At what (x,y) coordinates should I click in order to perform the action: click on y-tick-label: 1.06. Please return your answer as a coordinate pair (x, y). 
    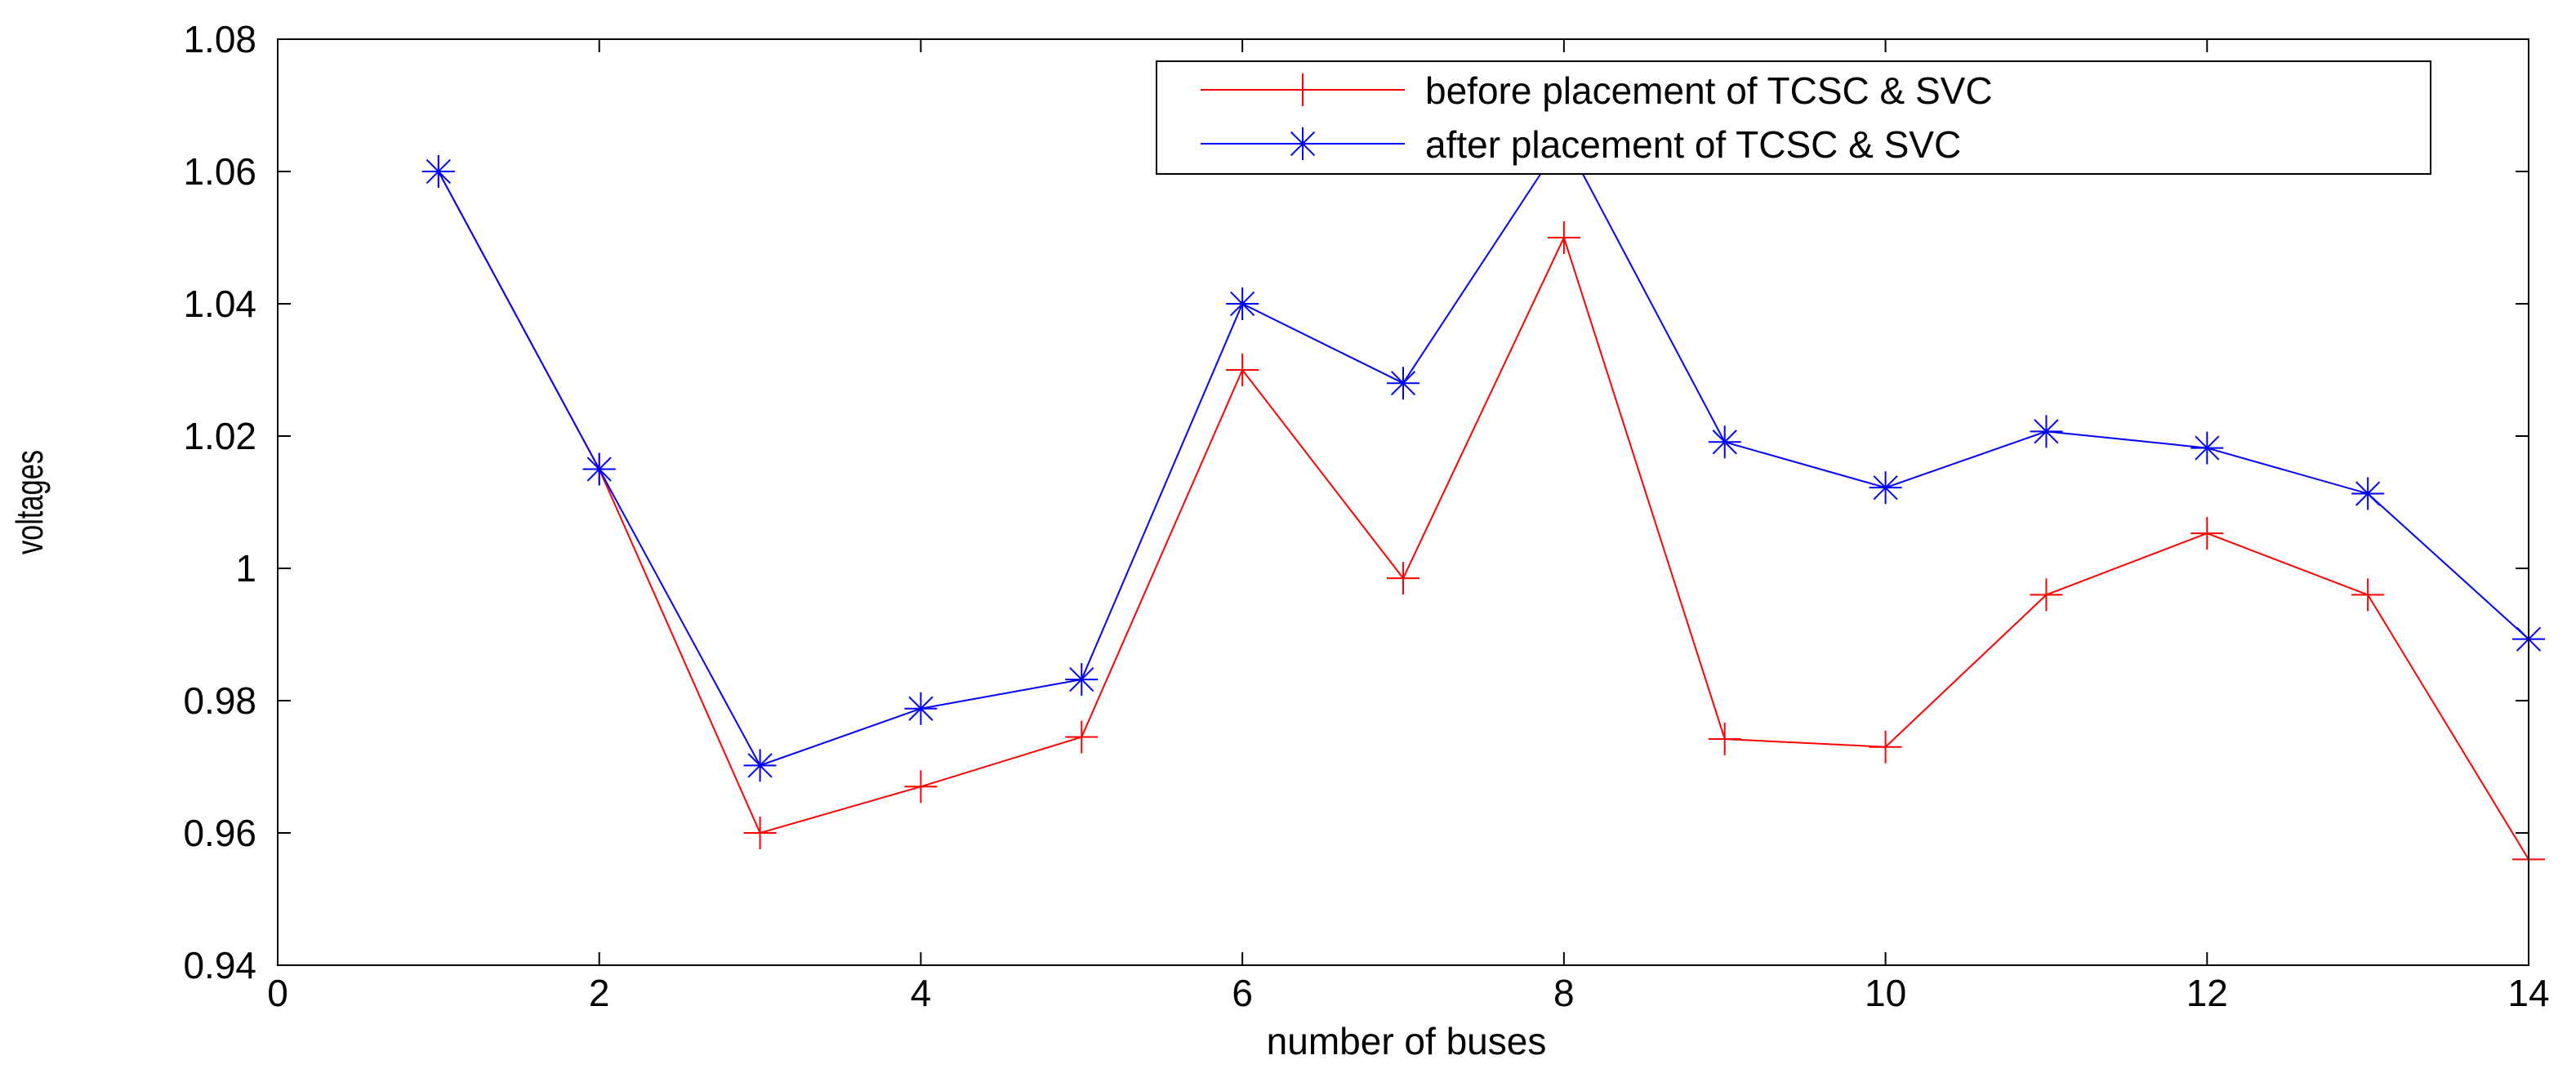
    Looking at the image, I should click on (219, 171).